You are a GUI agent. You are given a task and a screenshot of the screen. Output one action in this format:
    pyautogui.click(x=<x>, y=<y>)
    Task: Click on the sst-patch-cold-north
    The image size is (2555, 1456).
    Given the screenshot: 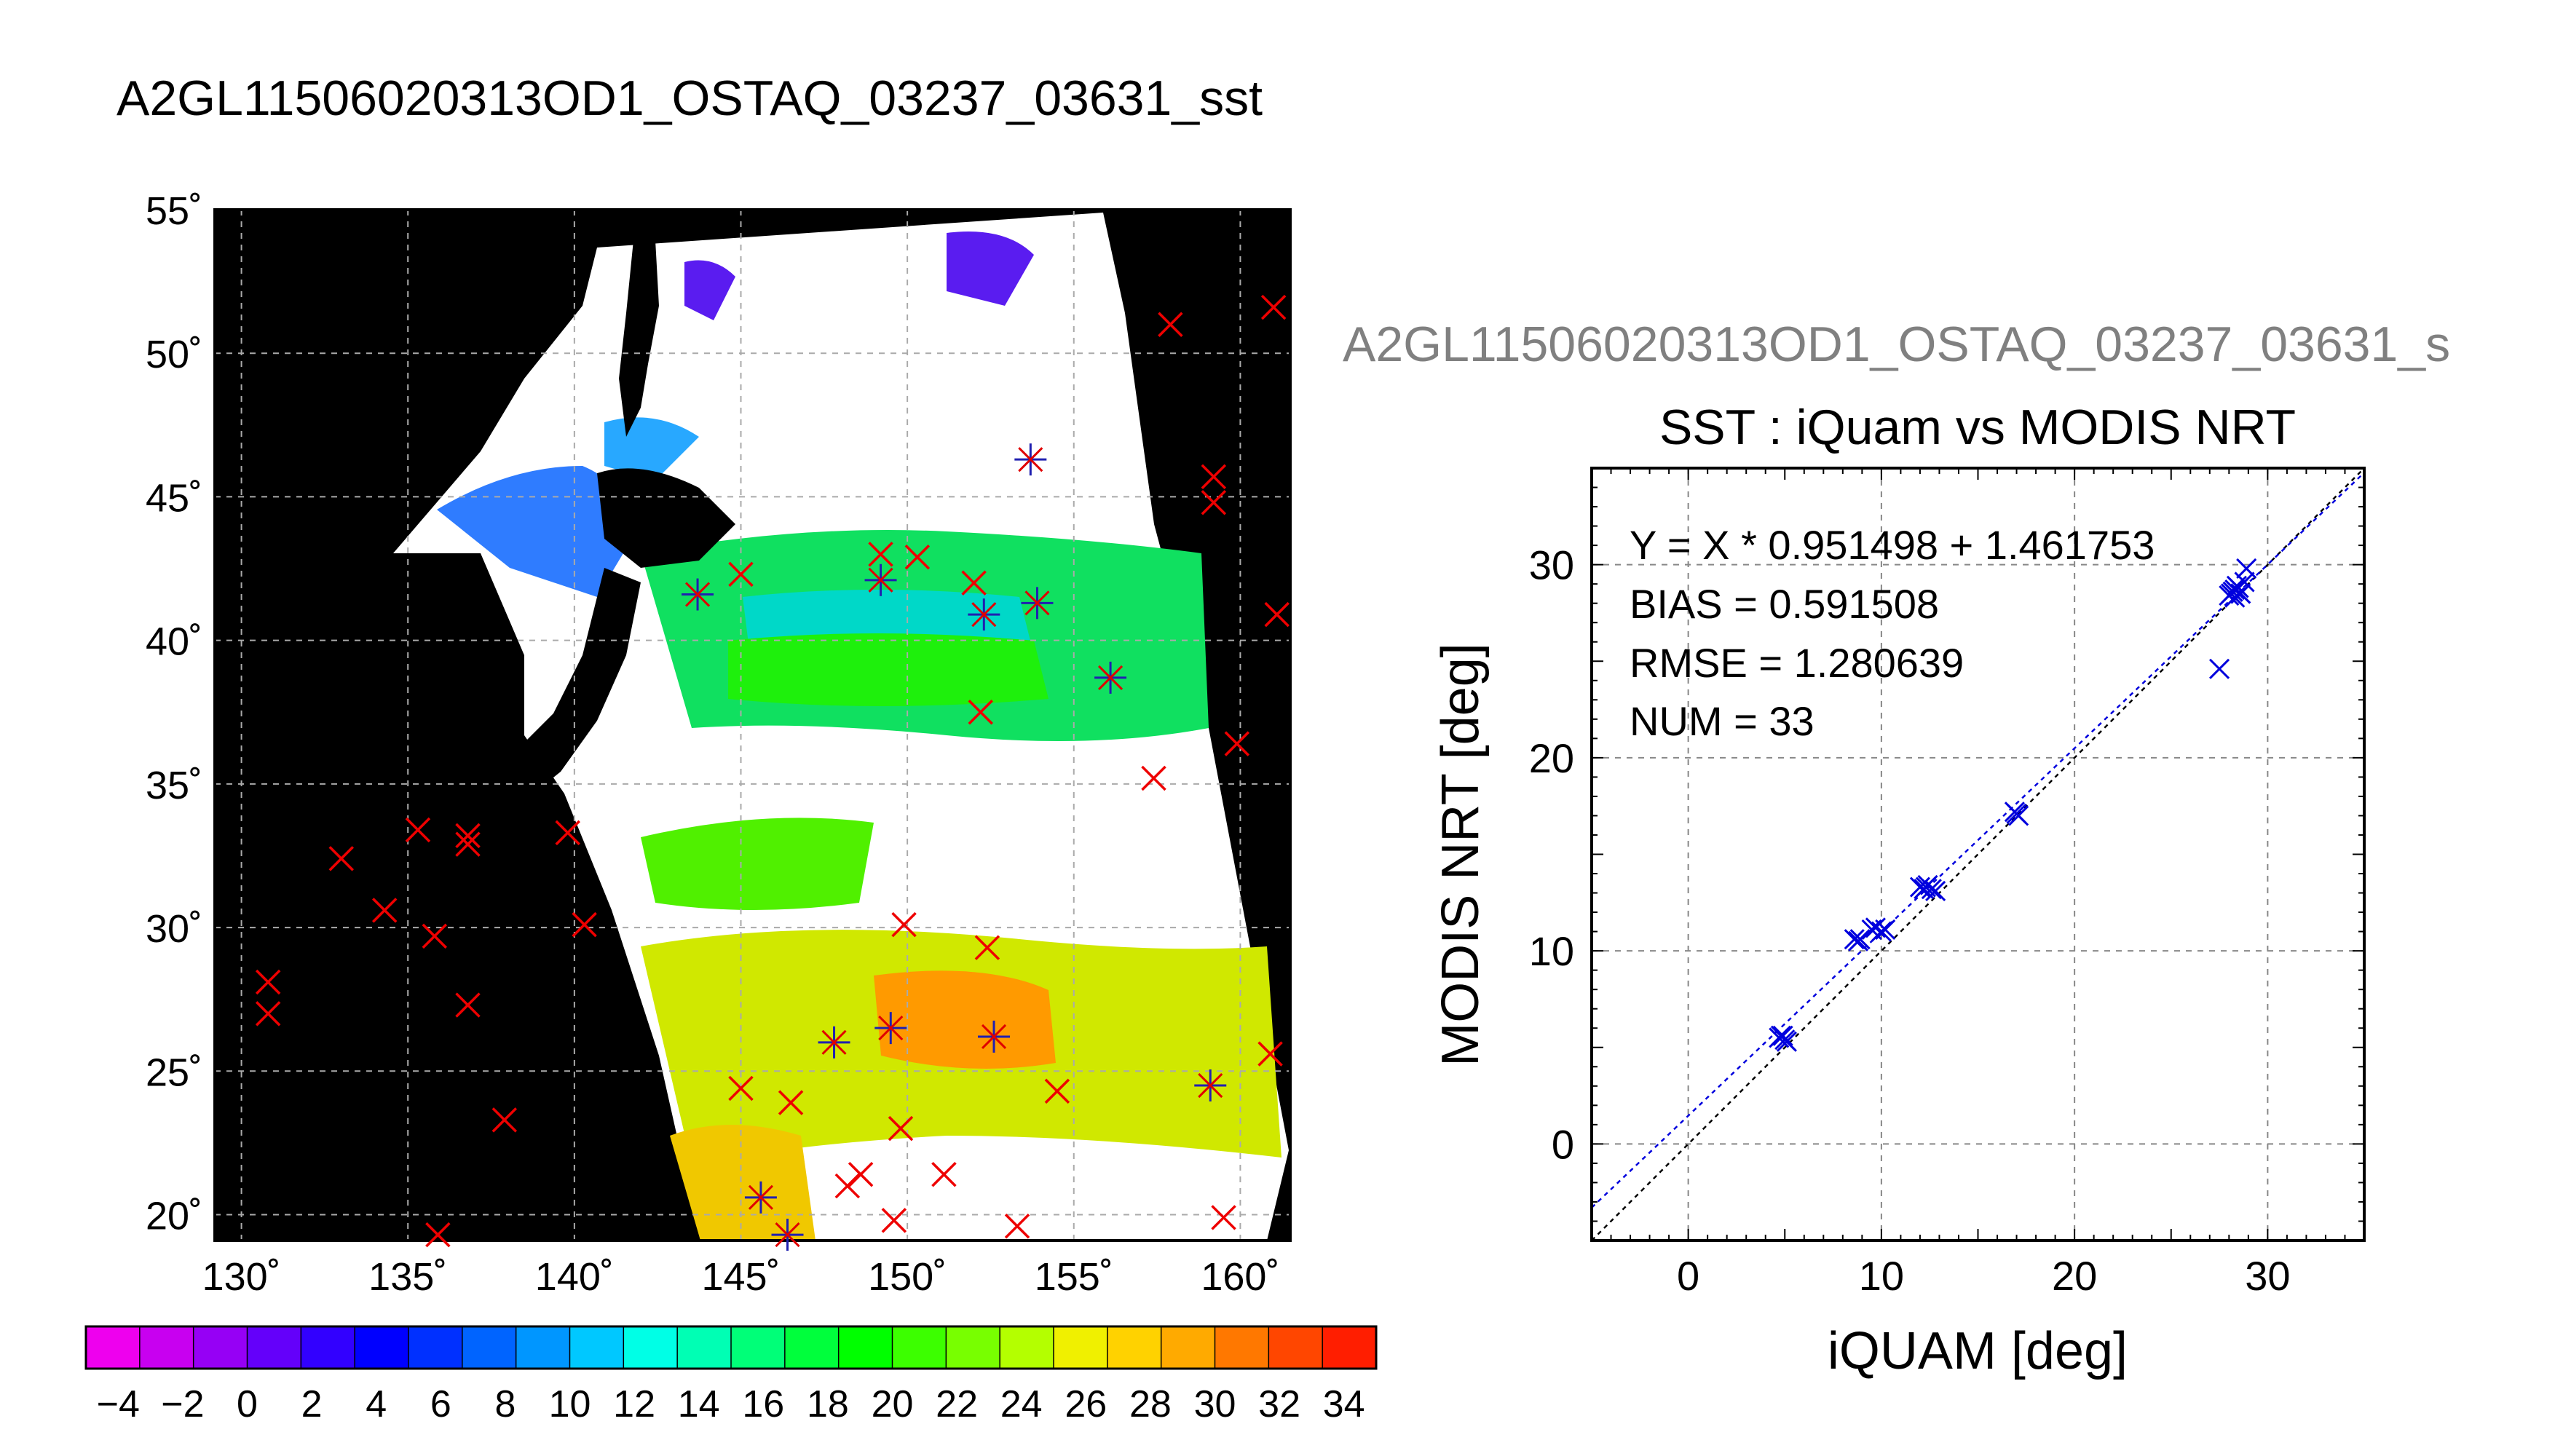 What is the action you would take?
    pyautogui.click(x=709, y=290)
    